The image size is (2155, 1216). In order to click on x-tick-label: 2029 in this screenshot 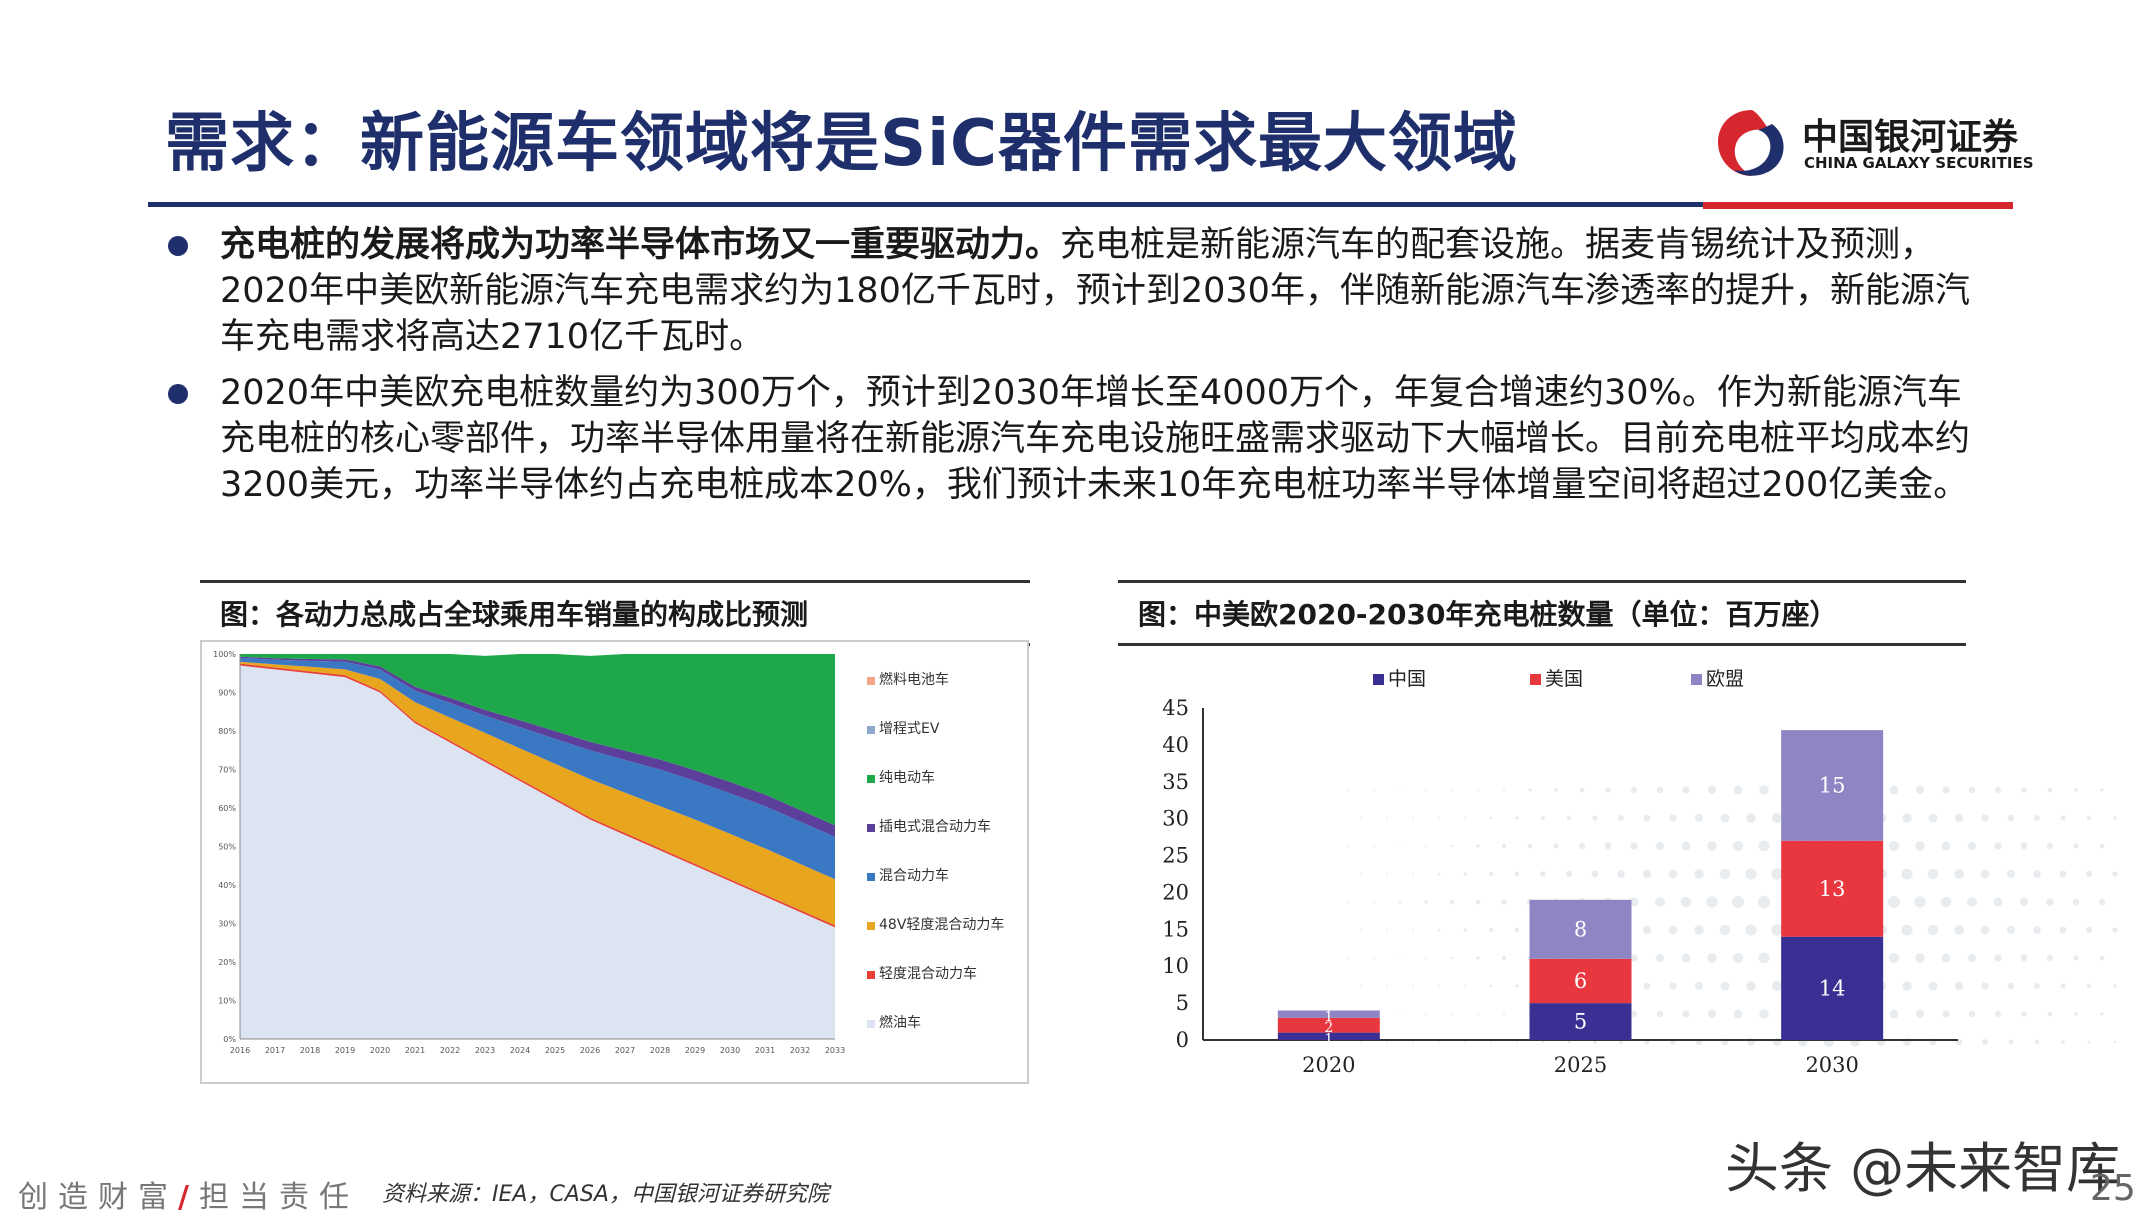, I will do `click(695, 1050)`.